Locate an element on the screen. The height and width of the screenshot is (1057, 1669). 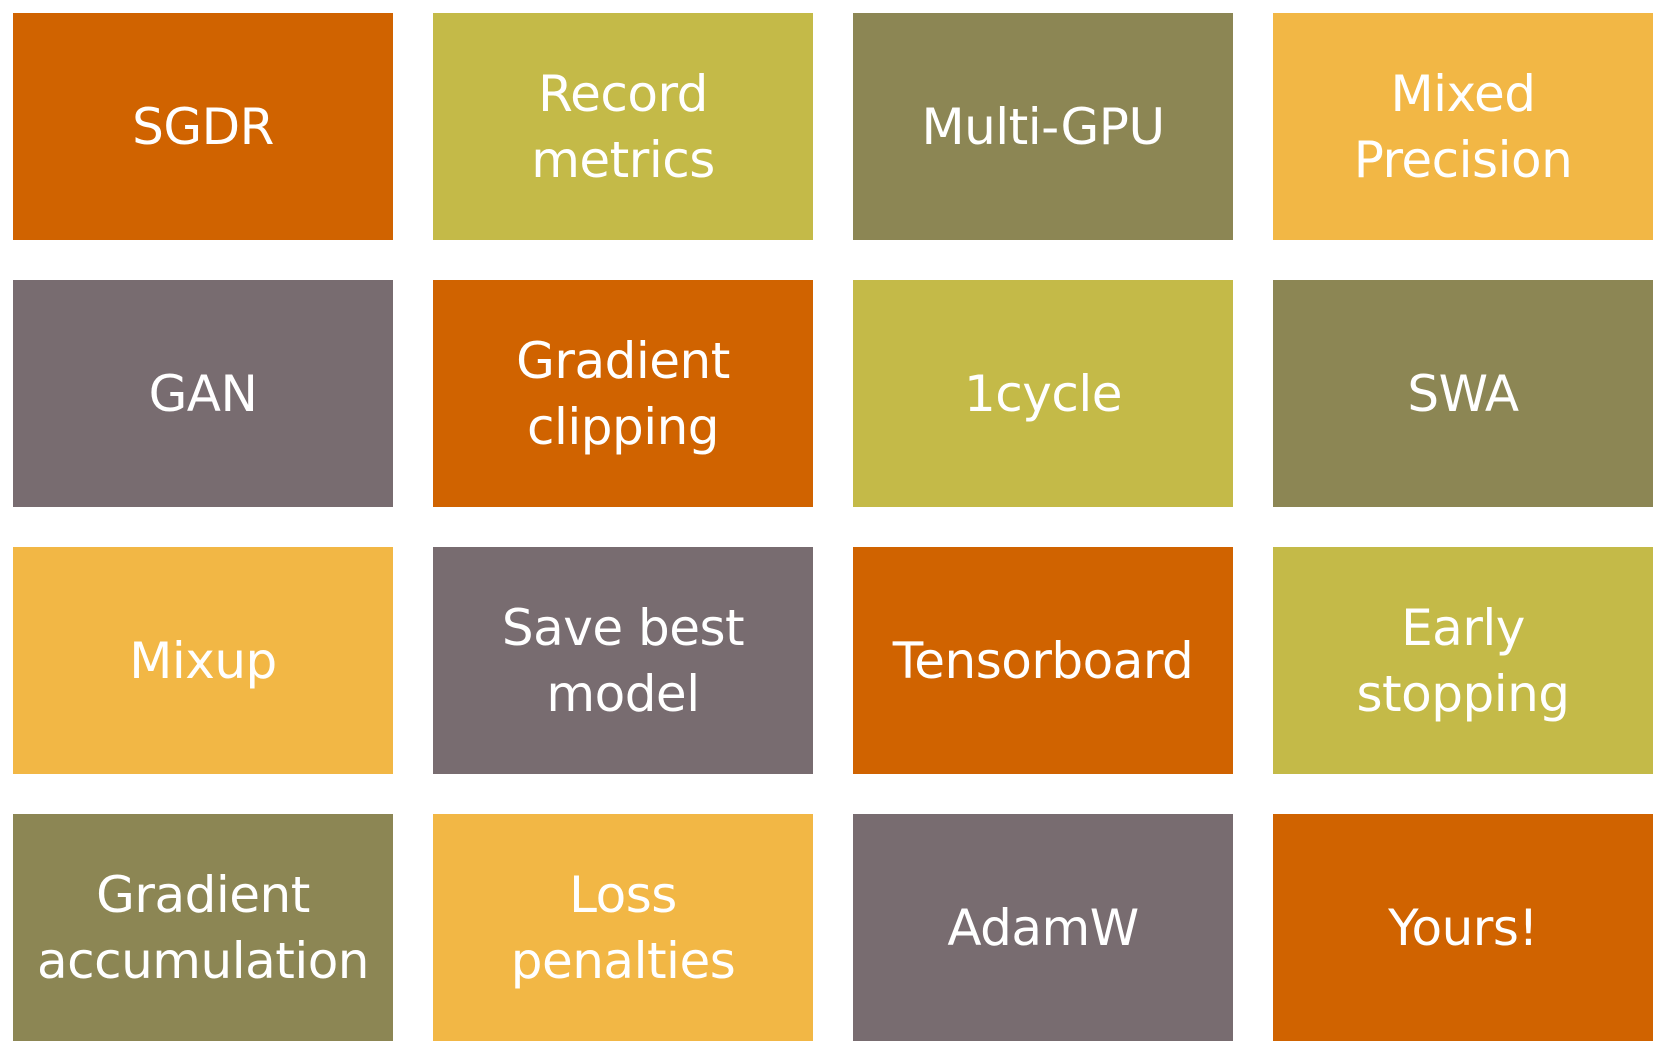
tile-label: SGDR is located at coordinates (203, 126).